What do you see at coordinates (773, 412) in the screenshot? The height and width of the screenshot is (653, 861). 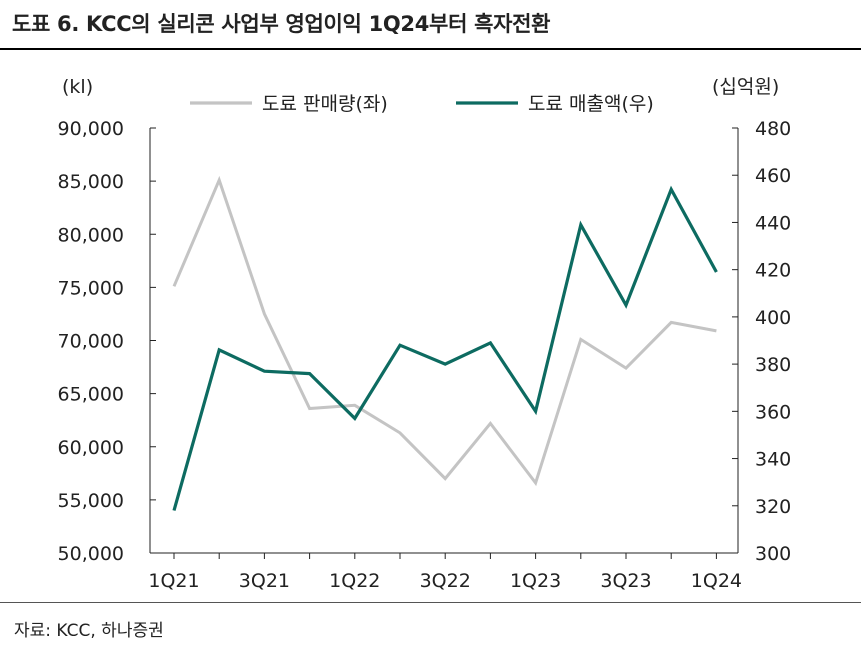 I see `right-axis-tick-label: 360` at bounding box center [773, 412].